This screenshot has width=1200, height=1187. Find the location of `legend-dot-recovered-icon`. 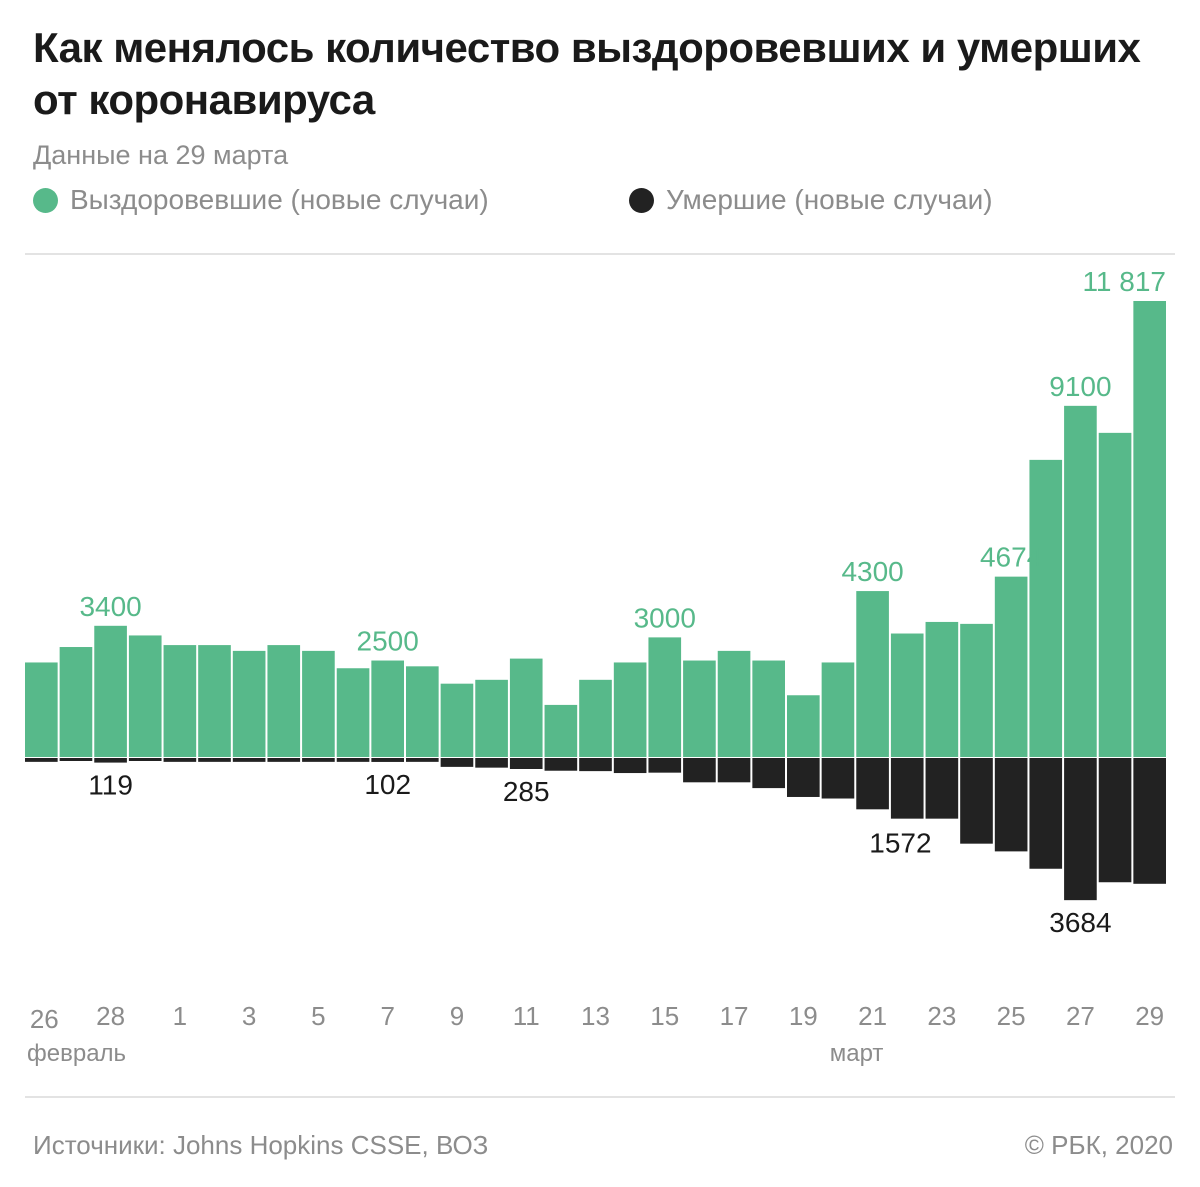

legend-dot-recovered-icon is located at coordinates (45, 200).